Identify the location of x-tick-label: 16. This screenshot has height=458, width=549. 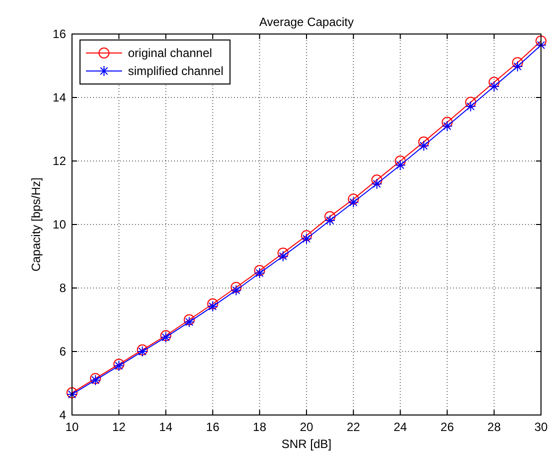
(213, 427).